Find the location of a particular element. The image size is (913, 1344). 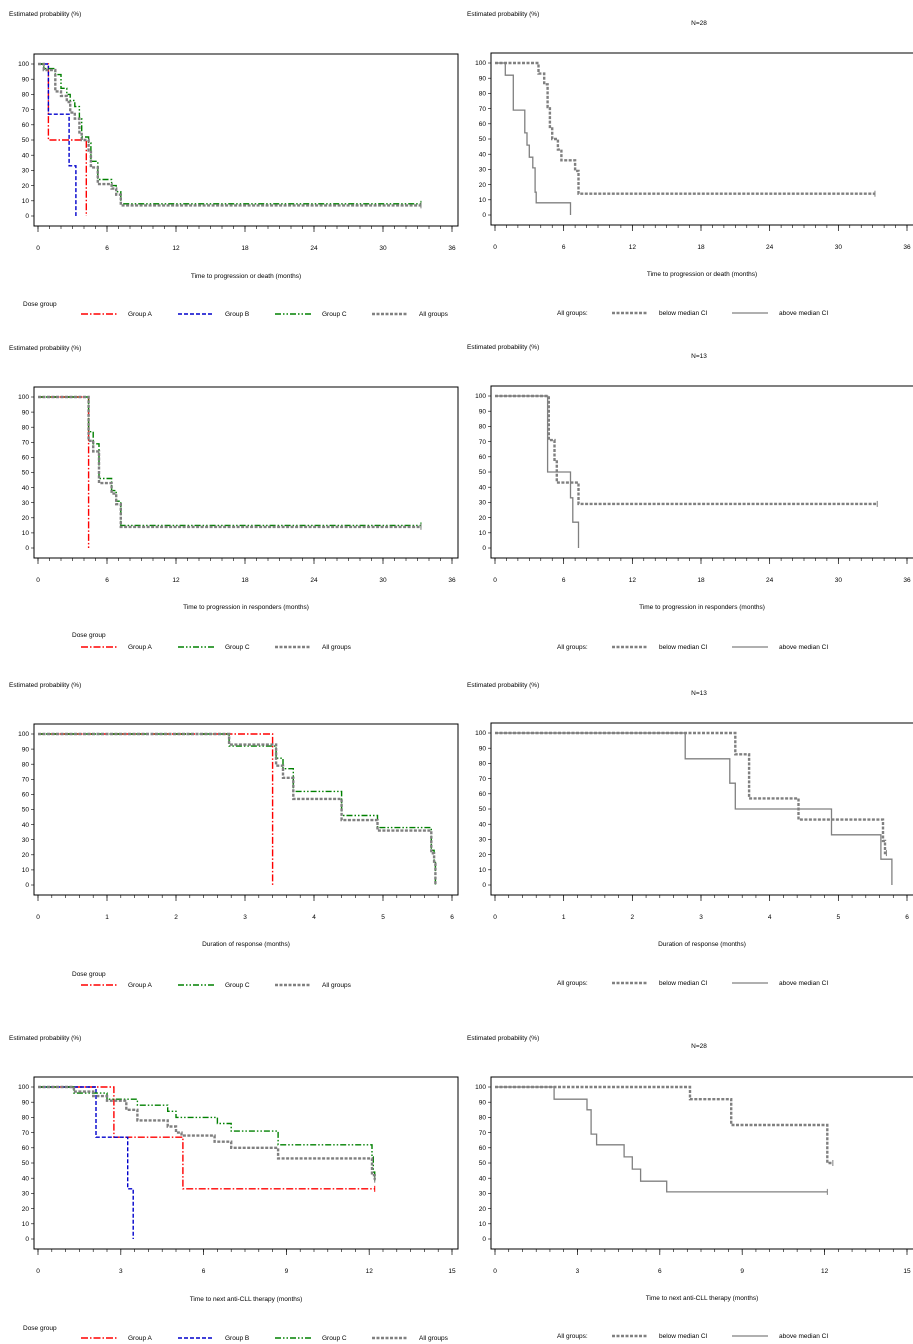

legend-label: All groups is located at coordinates (434, 314).